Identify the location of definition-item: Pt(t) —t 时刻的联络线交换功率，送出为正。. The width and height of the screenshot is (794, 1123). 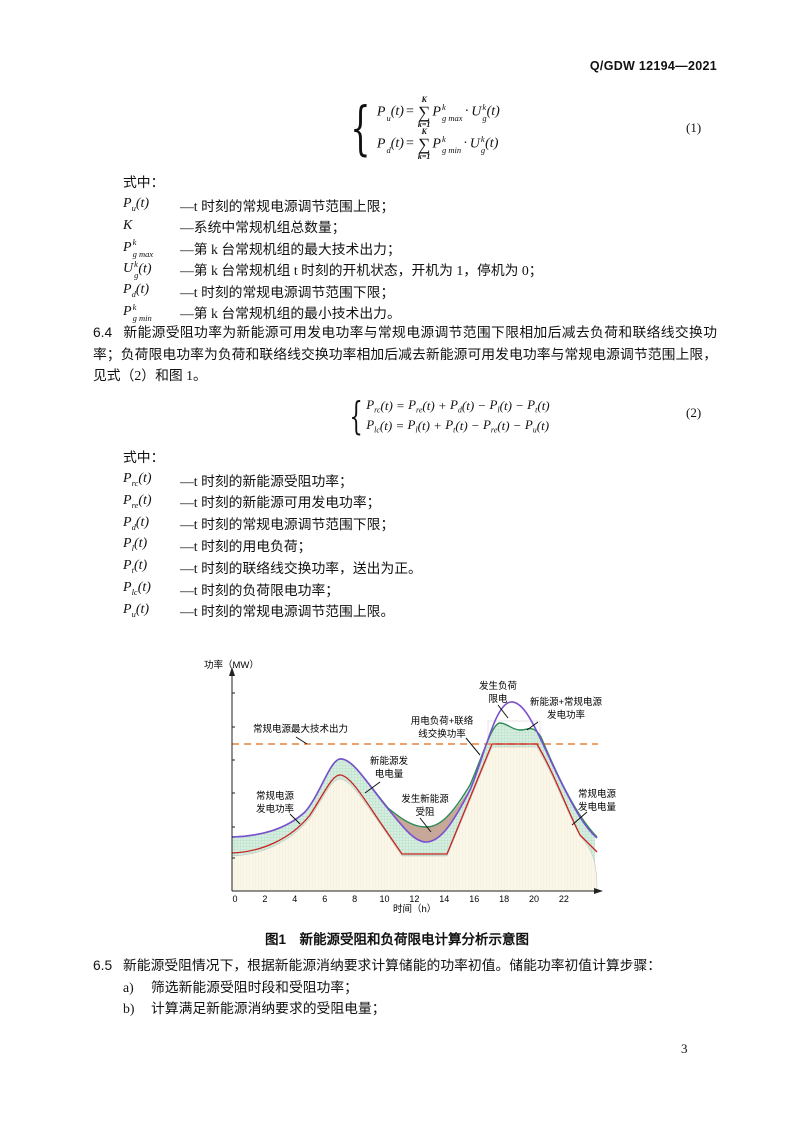
(272, 566).